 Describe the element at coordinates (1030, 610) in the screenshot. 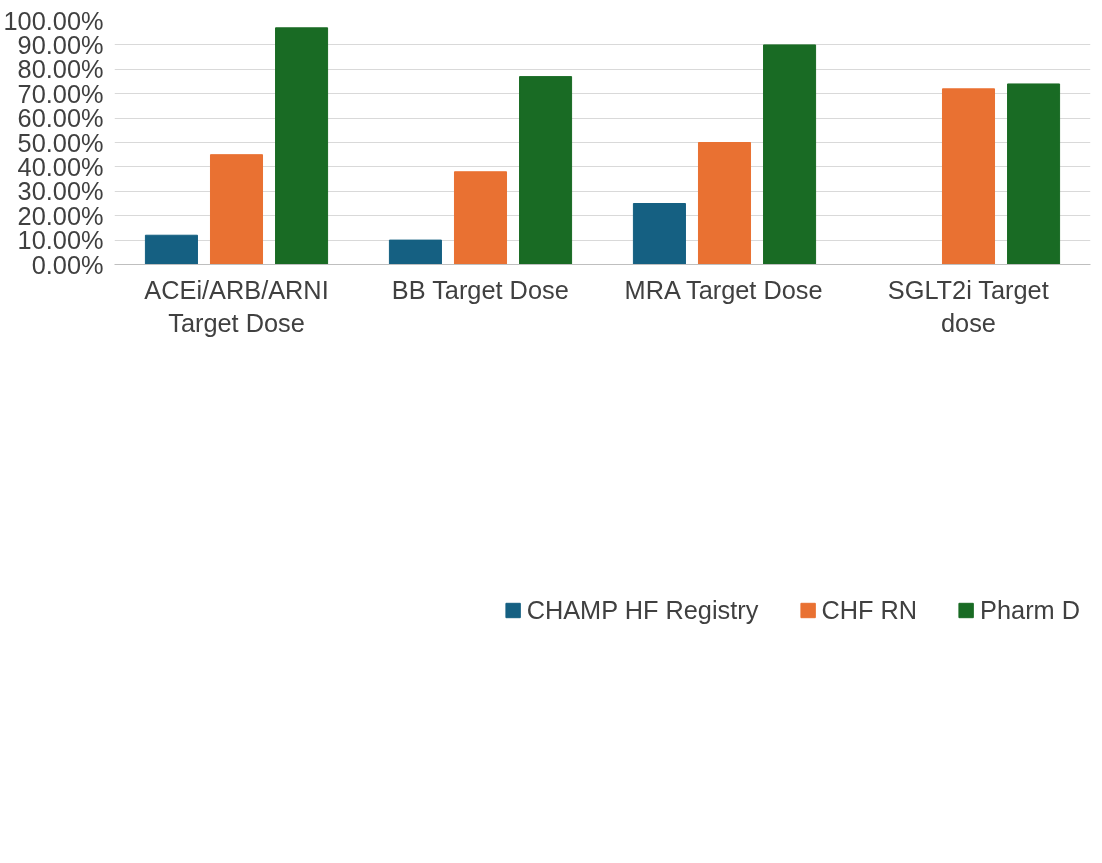

I see `legend-label: Pharm D` at that location.